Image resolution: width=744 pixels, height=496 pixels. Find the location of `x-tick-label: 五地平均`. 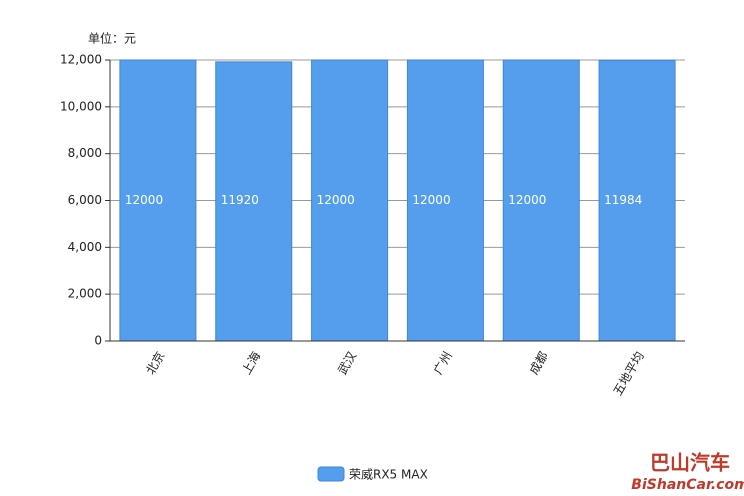

x-tick-label: 五地平均 is located at coordinates (629, 373).